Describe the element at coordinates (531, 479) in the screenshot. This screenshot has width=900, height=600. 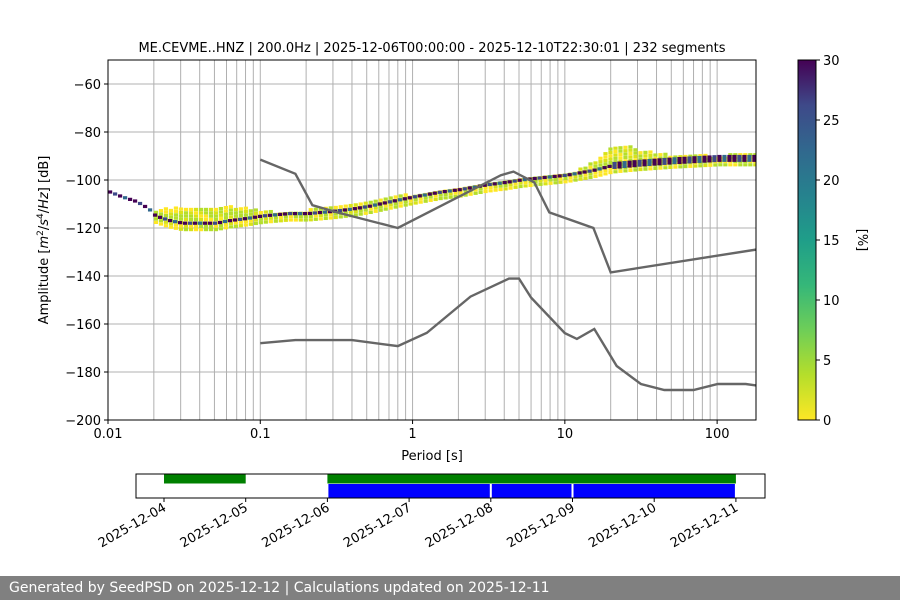
I see `timeline-green-bar` at that location.